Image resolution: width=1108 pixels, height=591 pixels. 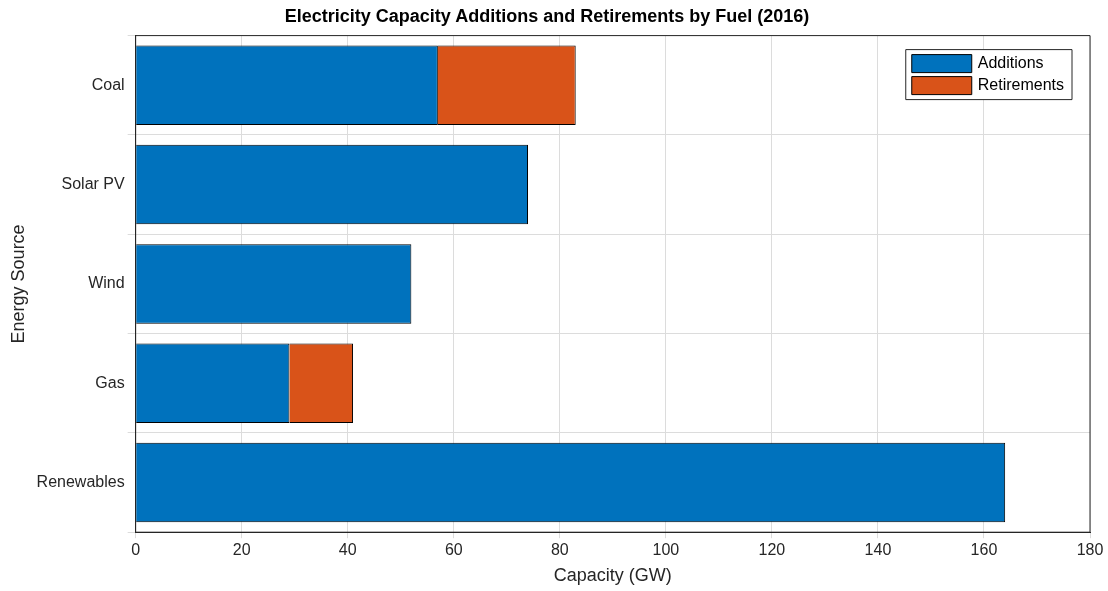 What do you see at coordinates (612, 575) in the screenshot?
I see `x-axis-title: Capacity (GW)` at bounding box center [612, 575].